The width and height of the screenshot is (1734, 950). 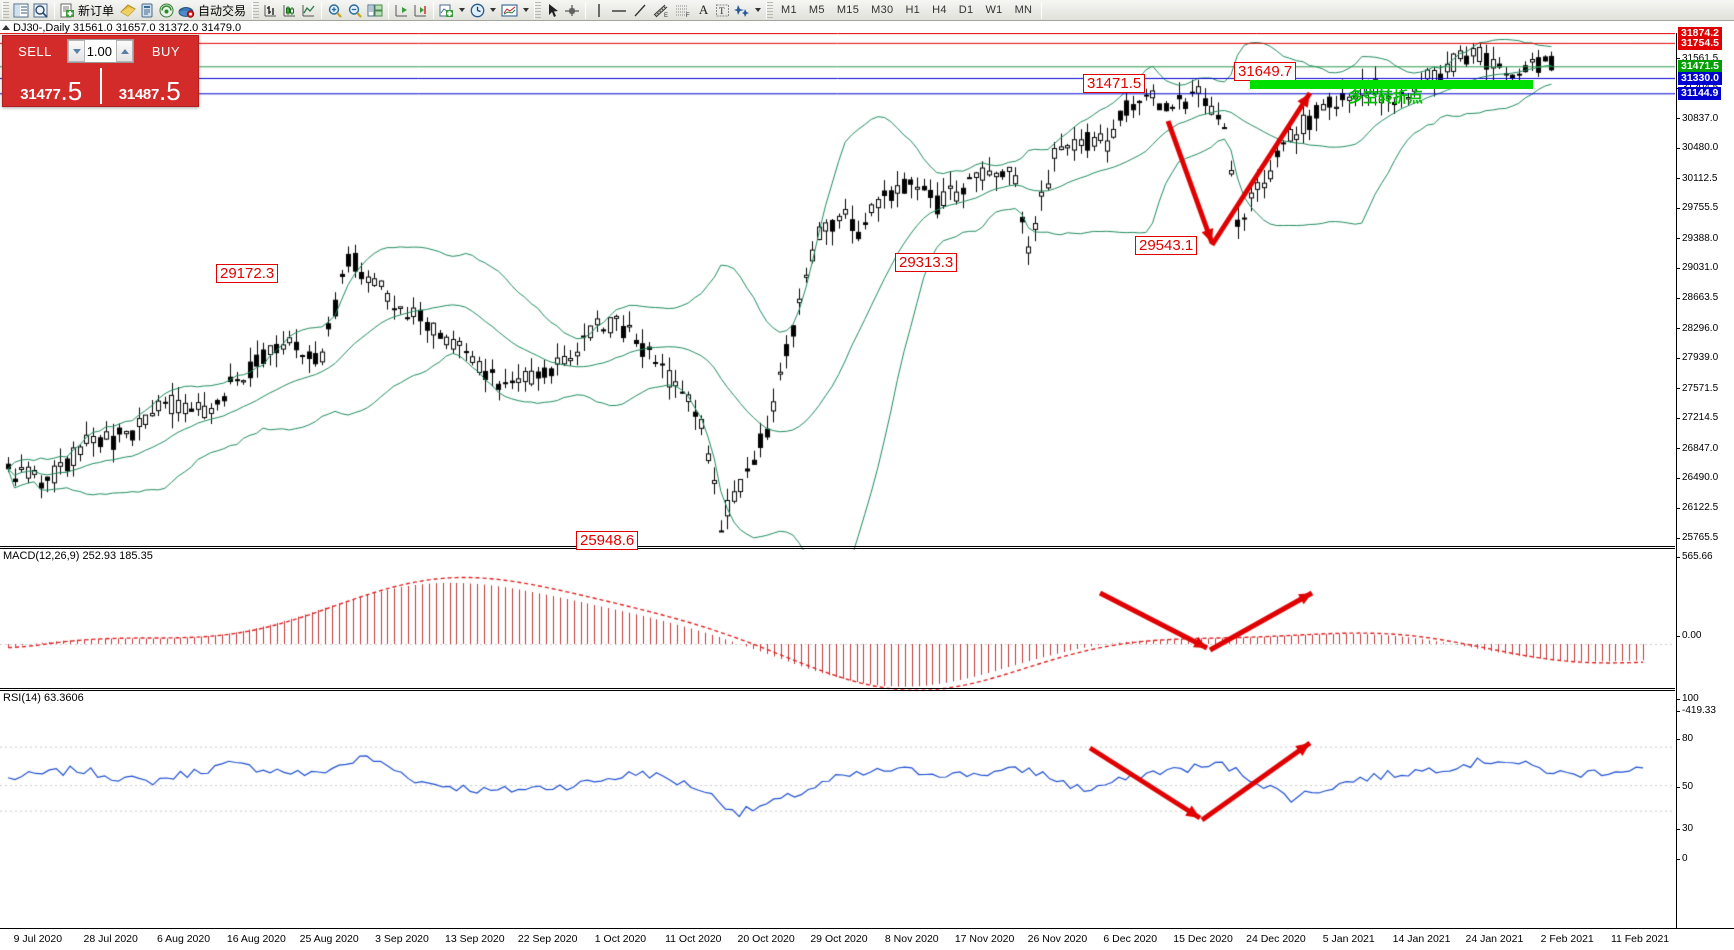 I want to click on price-badge: 31754.5, so click(x=1700, y=43).